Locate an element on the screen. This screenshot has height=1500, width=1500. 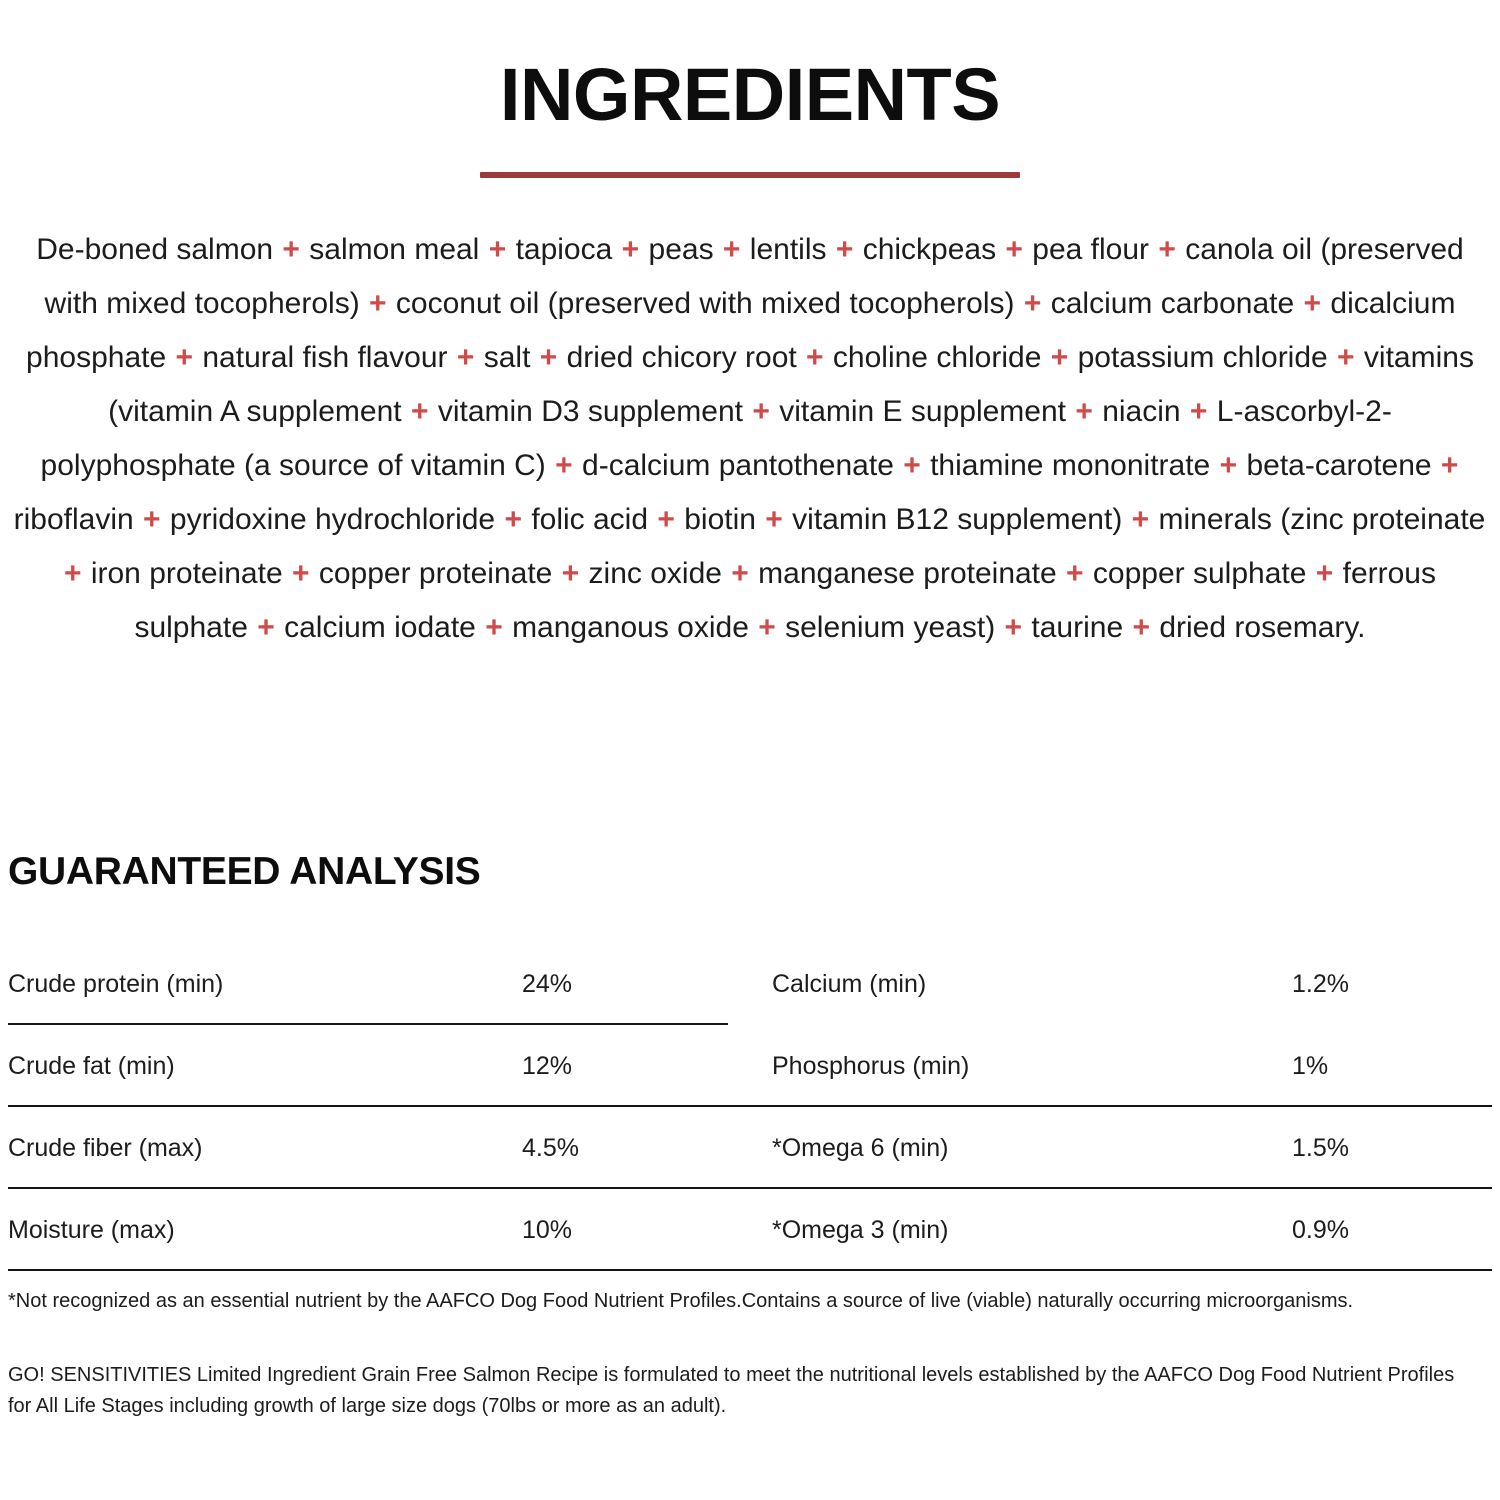
ingredient-item: beta-carotene is located at coordinates (1339, 465).